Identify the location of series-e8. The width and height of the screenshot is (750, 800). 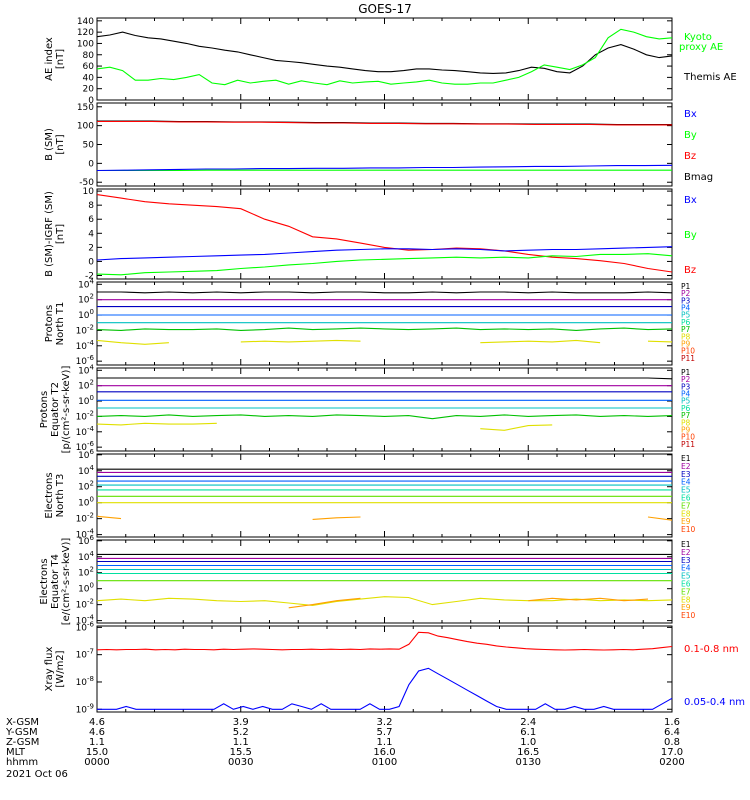
(384, 601).